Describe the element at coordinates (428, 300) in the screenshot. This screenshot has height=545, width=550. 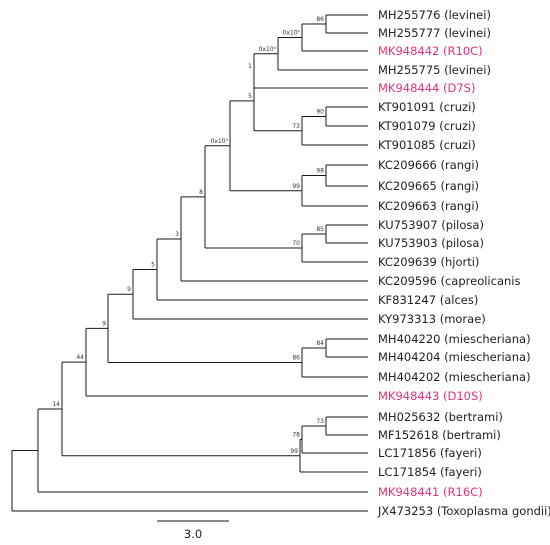
I see `taxon-label: KF831247 (alces)` at that location.